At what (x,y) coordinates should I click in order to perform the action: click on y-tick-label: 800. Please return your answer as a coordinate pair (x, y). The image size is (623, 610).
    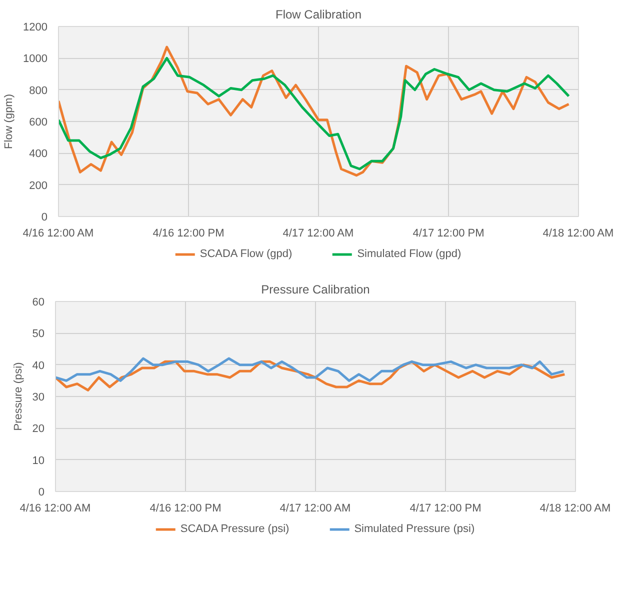
    Looking at the image, I should click on (38, 90).